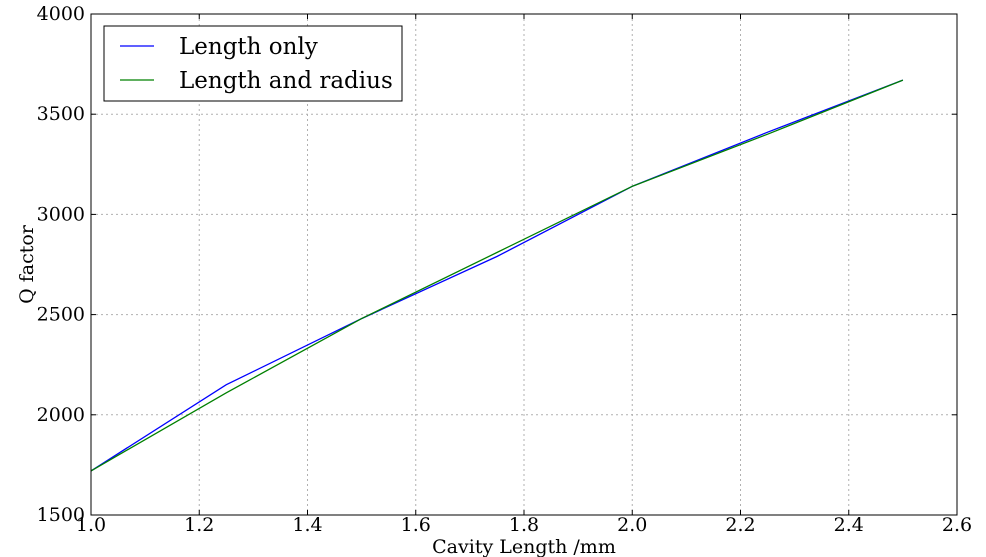 The width and height of the screenshot is (986, 557). What do you see at coordinates (199, 525) in the screenshot?
I see `x-tick-label: 1.2` at bounding box center [199, 525].